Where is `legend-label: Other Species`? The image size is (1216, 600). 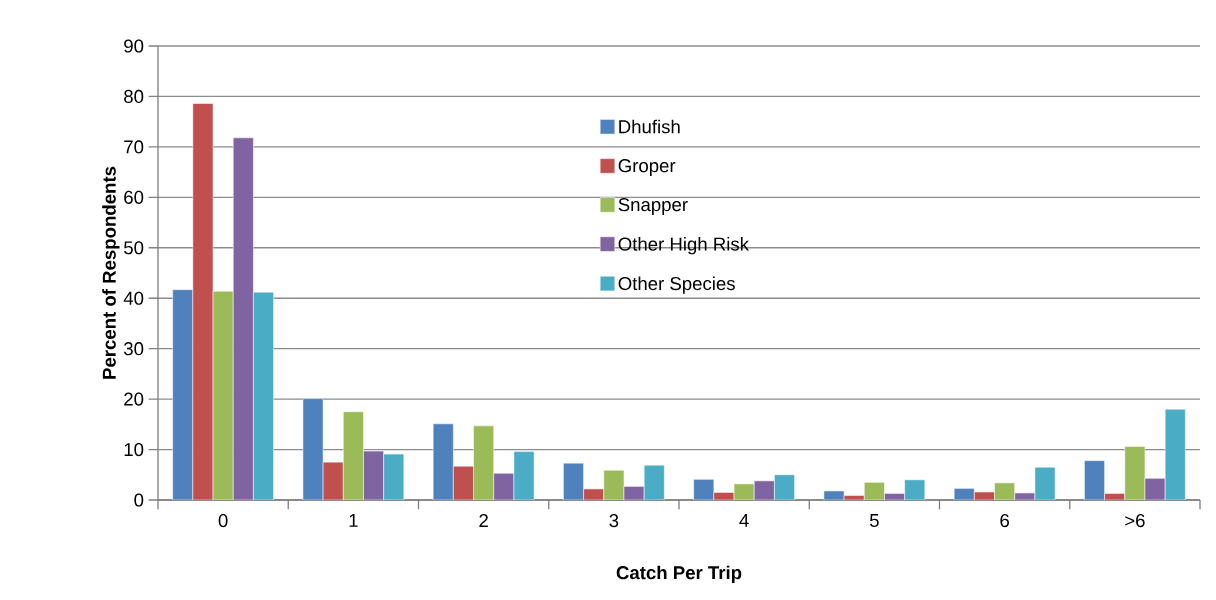 legend-label: Other Species is located at coordinates (676, 285).